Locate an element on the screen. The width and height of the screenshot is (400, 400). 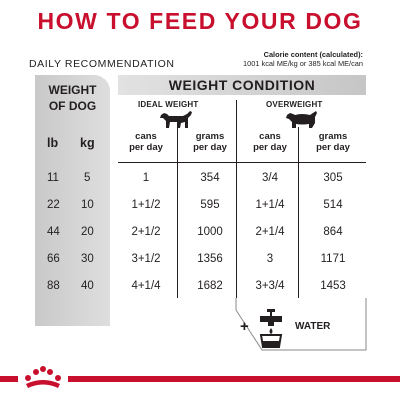
cell-kg: 5 is located at coordinates (87, 178).